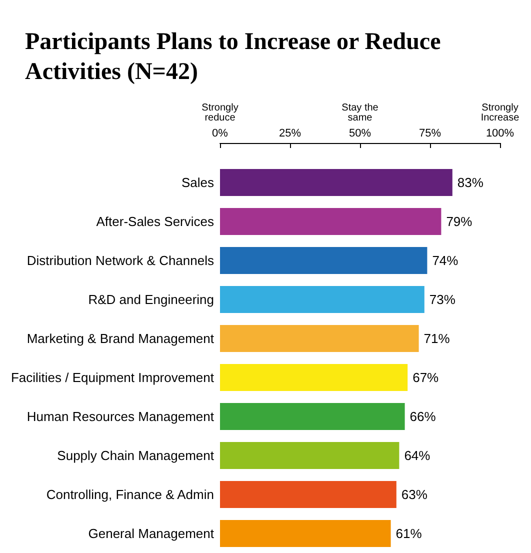 Image resolution: width=531 pixels, height=553 pixels. I want to click on y-tick-label: Human Resources Management, so click(120, 416).